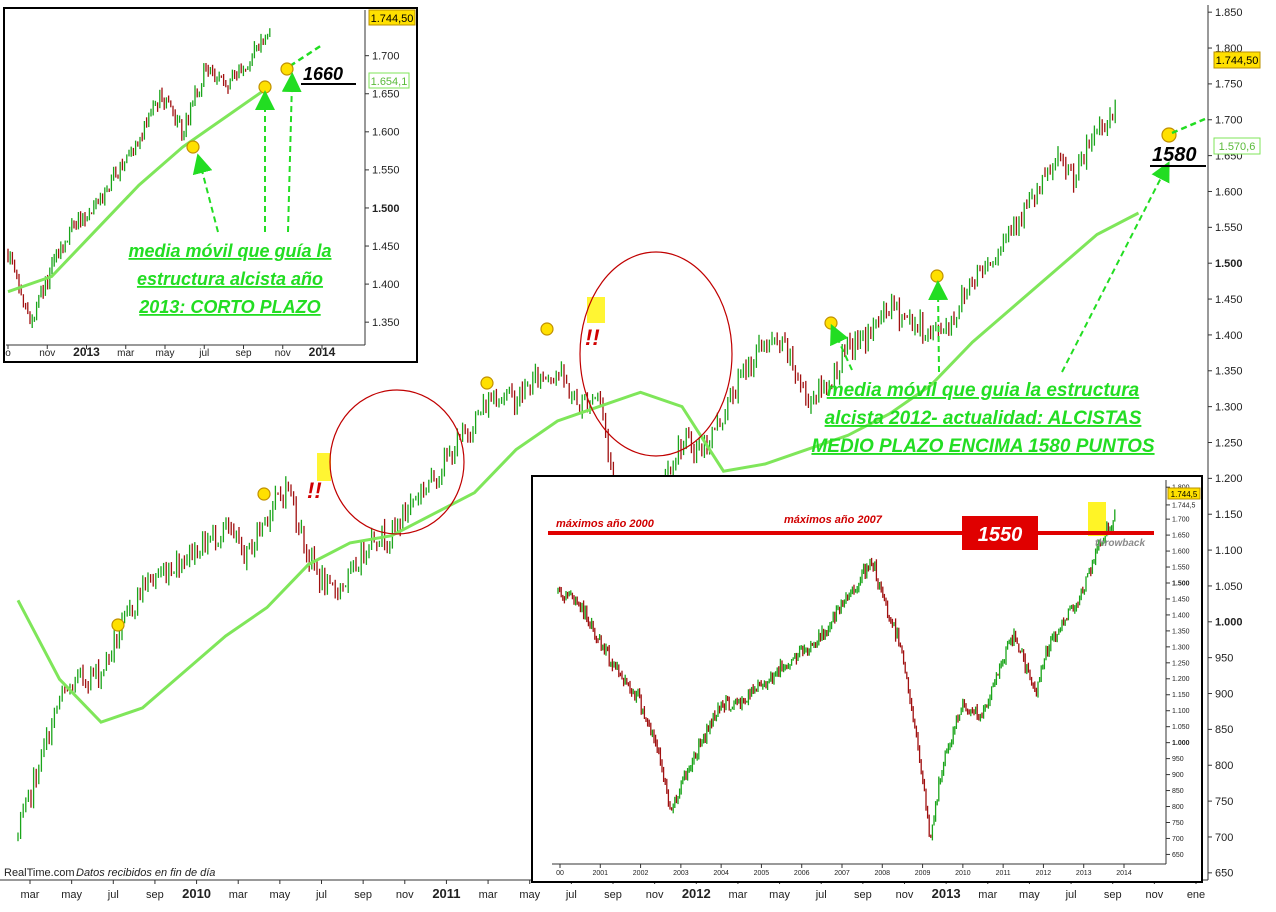 The image size is (1276, 912). I want to click on y-tick-label: 1.550, so click(1229, 228).